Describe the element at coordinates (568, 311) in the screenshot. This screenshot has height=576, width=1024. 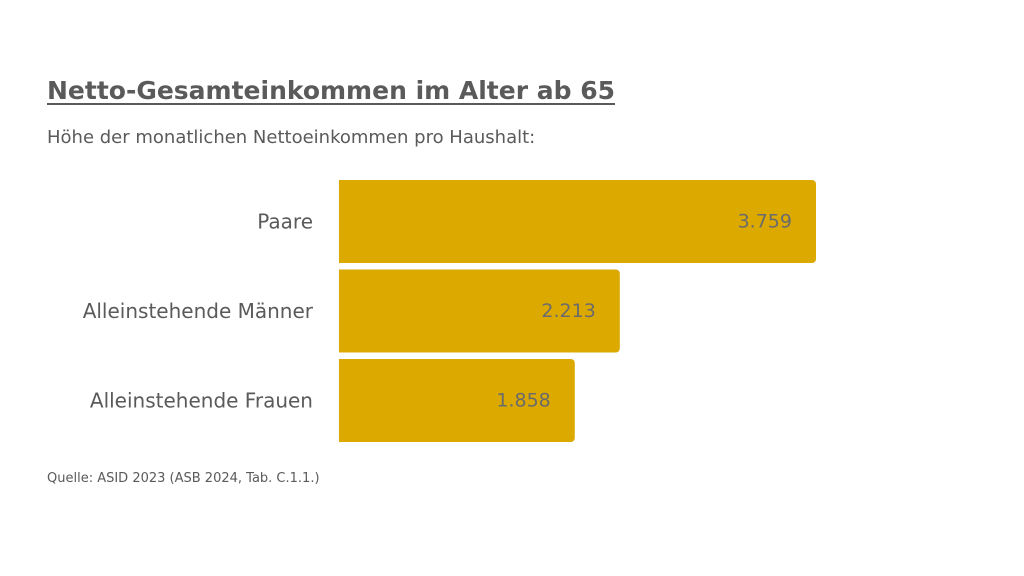
I see `value-label-1: 2.213` at that location.